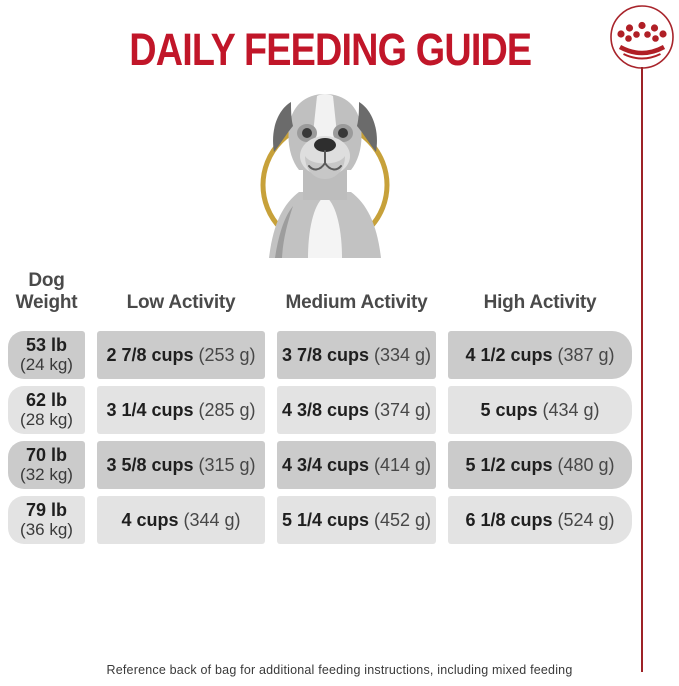 This screenshot has width=679, height=686. What do you see at coordinates (509, 354) in the screenshot?
I see `cups-value: 4 1/2 cups` at bounding box center [509, 354].